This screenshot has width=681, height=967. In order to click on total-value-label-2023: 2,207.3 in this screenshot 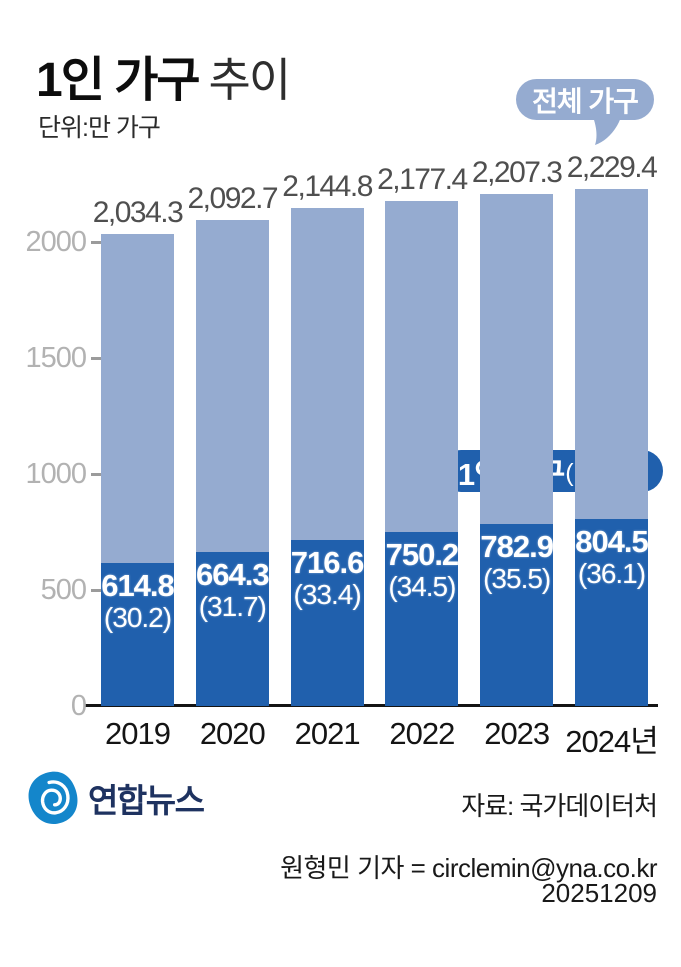, I will do `click(517, 172)`.